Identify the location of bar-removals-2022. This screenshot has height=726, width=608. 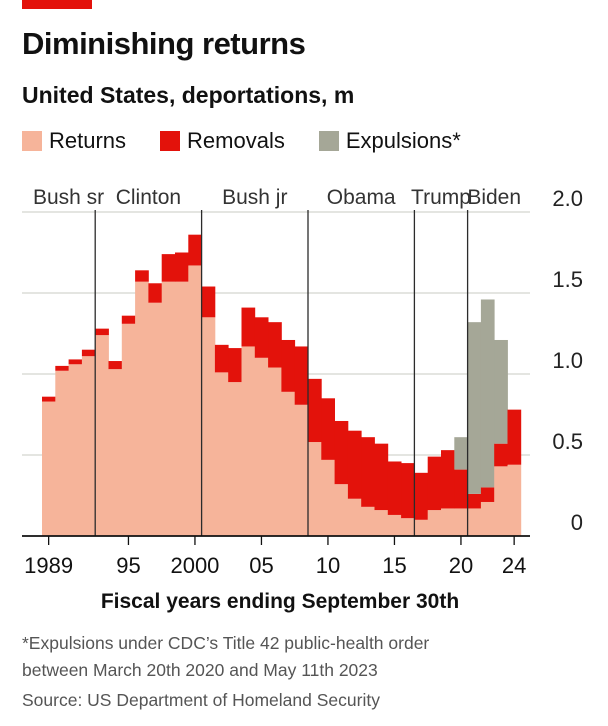
(487, 494).